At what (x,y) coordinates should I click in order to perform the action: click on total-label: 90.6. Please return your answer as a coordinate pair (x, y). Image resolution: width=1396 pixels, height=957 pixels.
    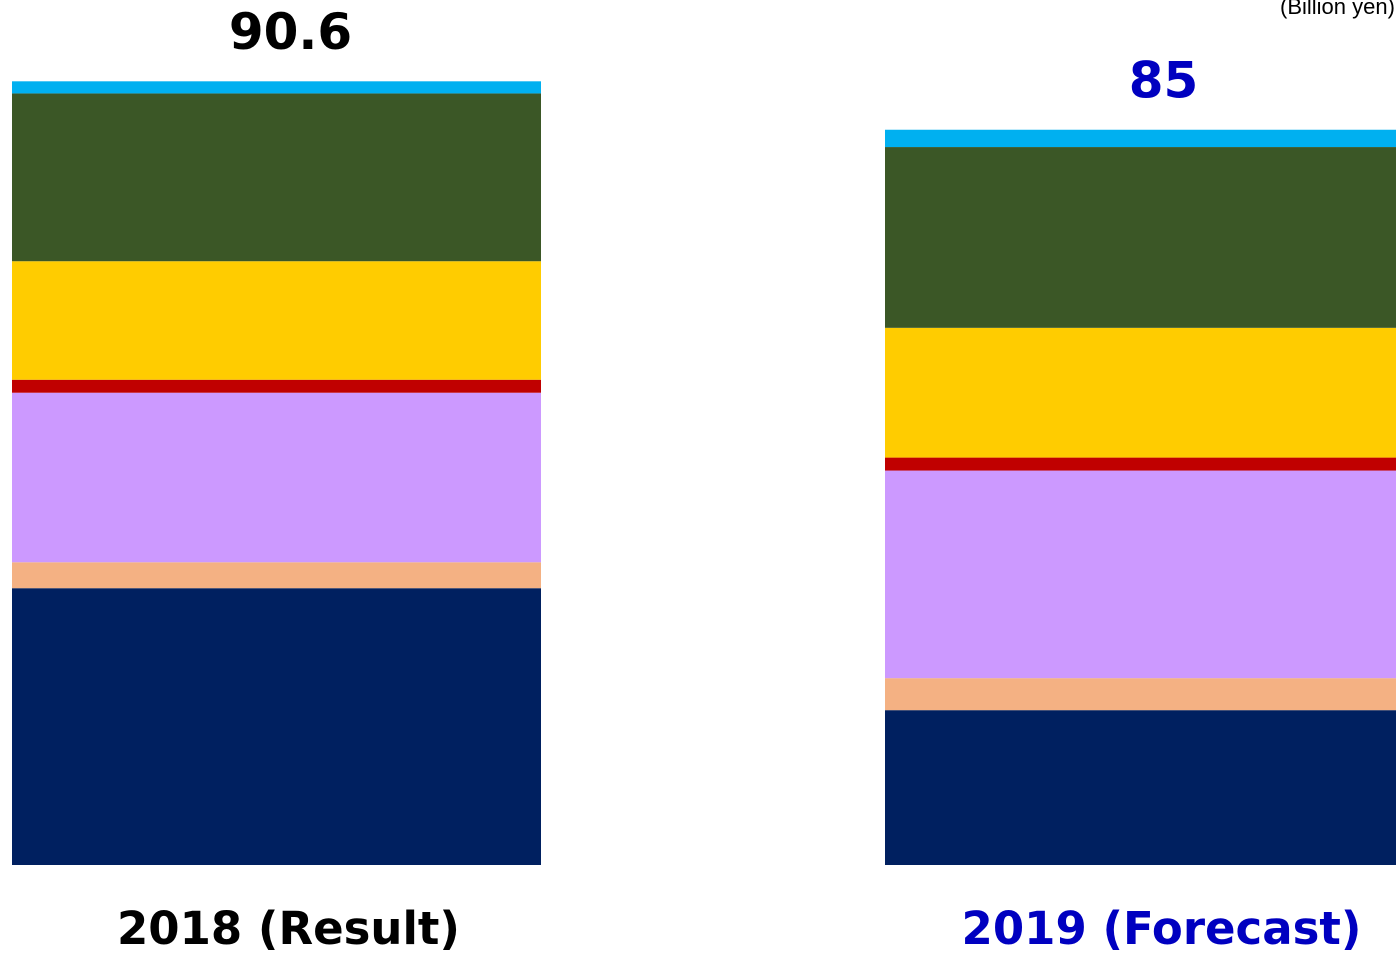
    Looking at the image, I should click on (290, 32).